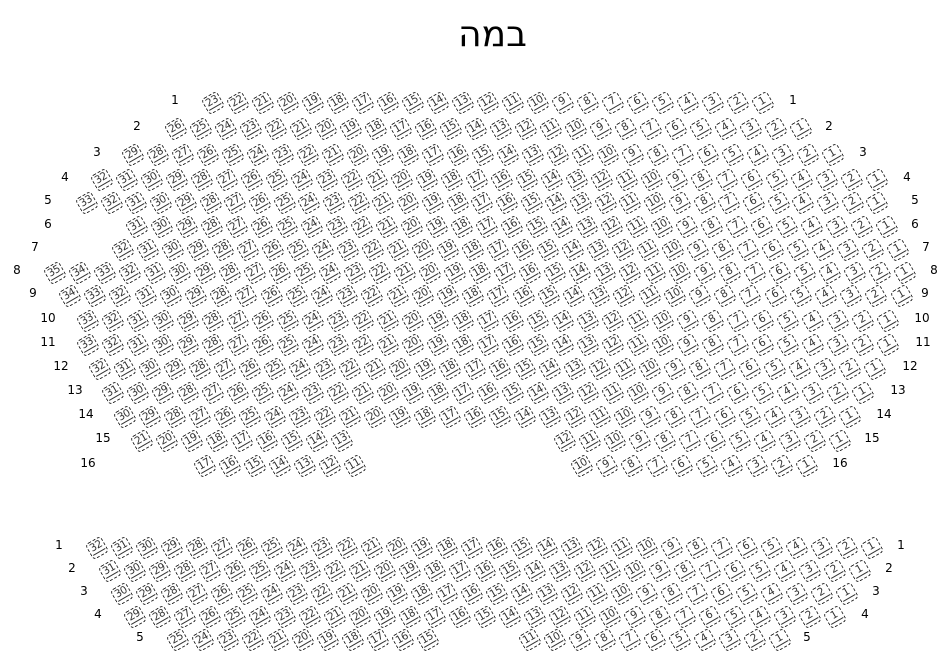 The width and height of the screenshot is (950, 670). What do you see at coordinates (522, 548) in the screenshot?
I see `seat-rear-row-1-15: 15` at bounding box center [522, 548].